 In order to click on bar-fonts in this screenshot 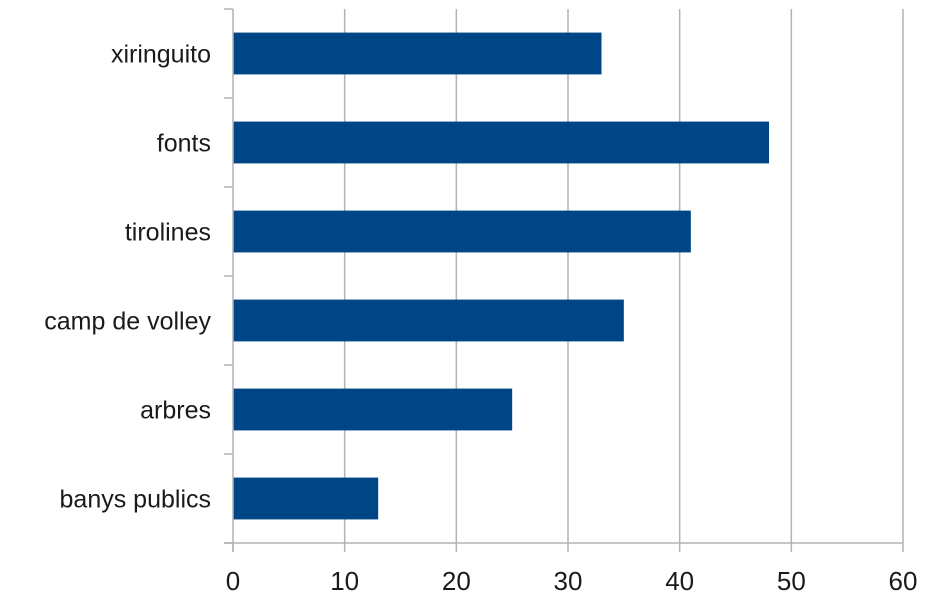, I will do `click(501, 142)`.